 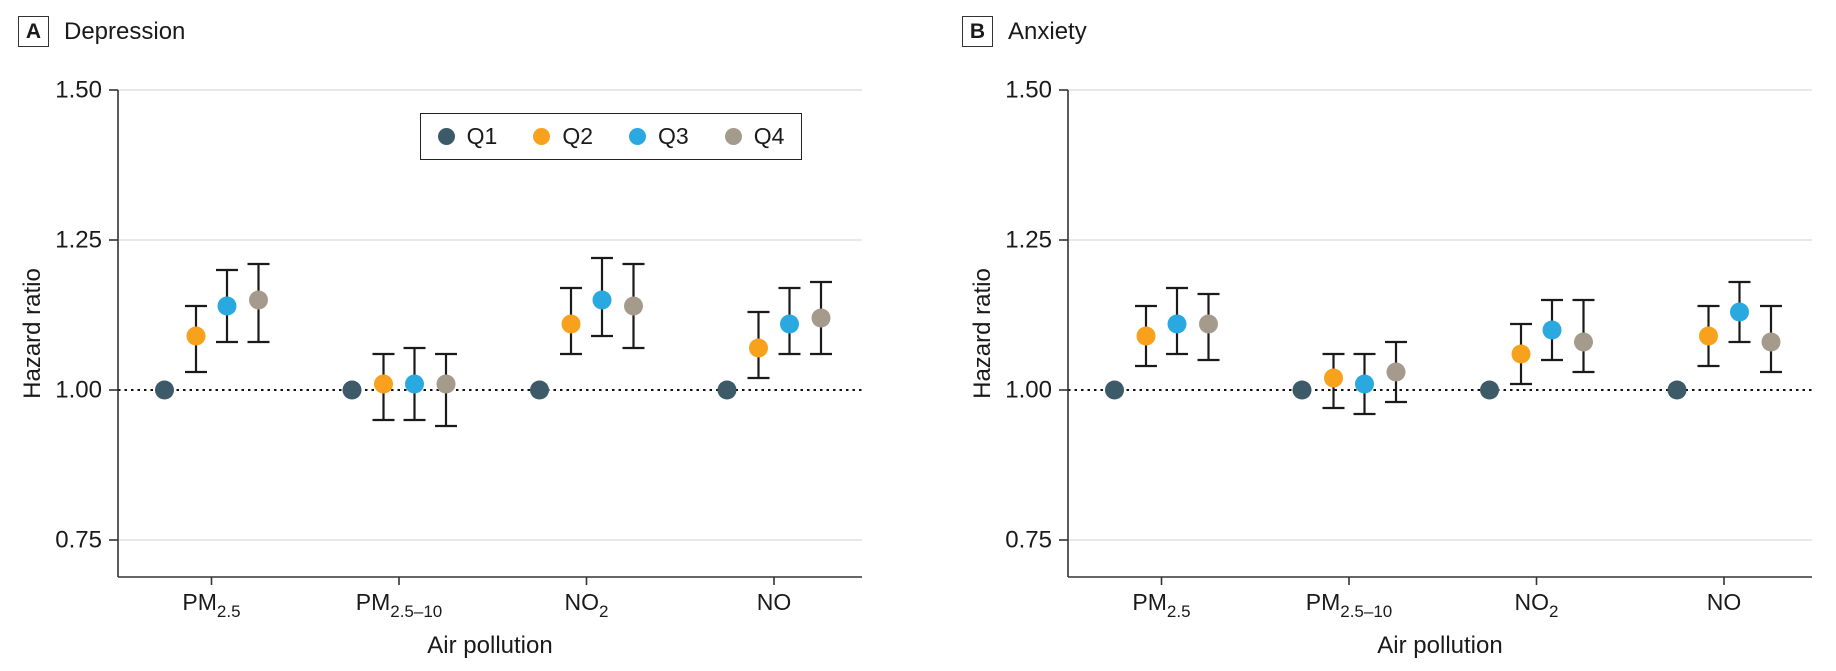 I want to click on panel-a-title: Depression, so click(x=125, y=31).